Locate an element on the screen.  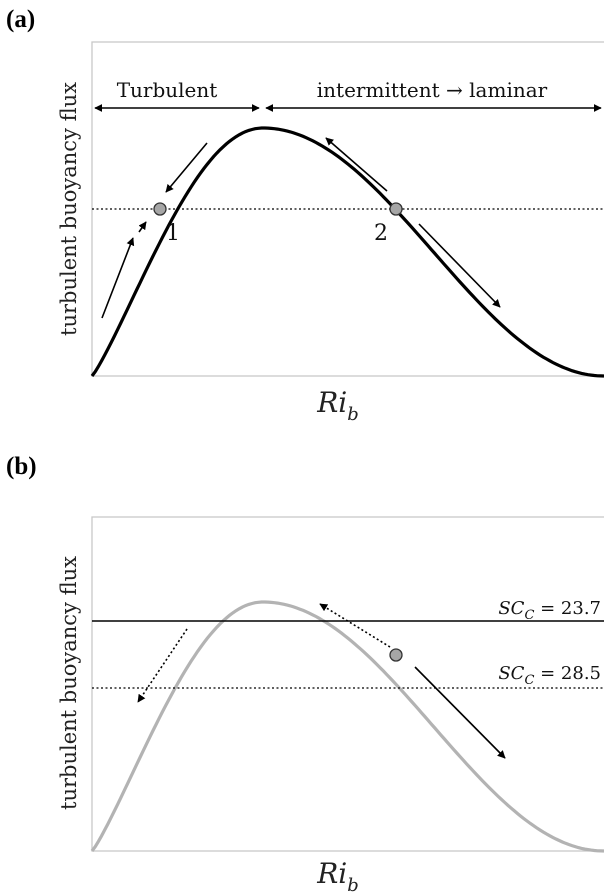
dotted-arrow-up-from-point is located at coordinates (355, 625).